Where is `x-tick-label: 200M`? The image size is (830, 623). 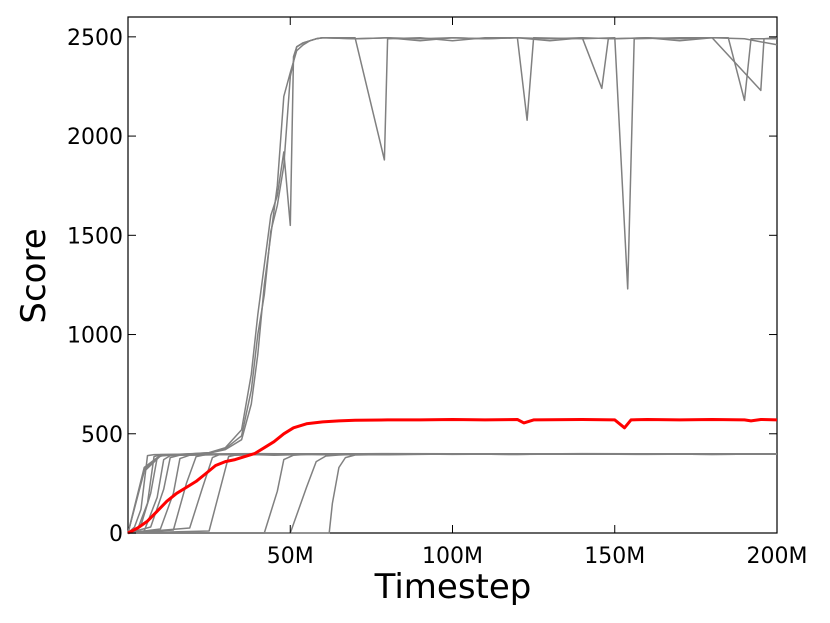
x-tick-label: 200M is located at coordinates (777, 556).